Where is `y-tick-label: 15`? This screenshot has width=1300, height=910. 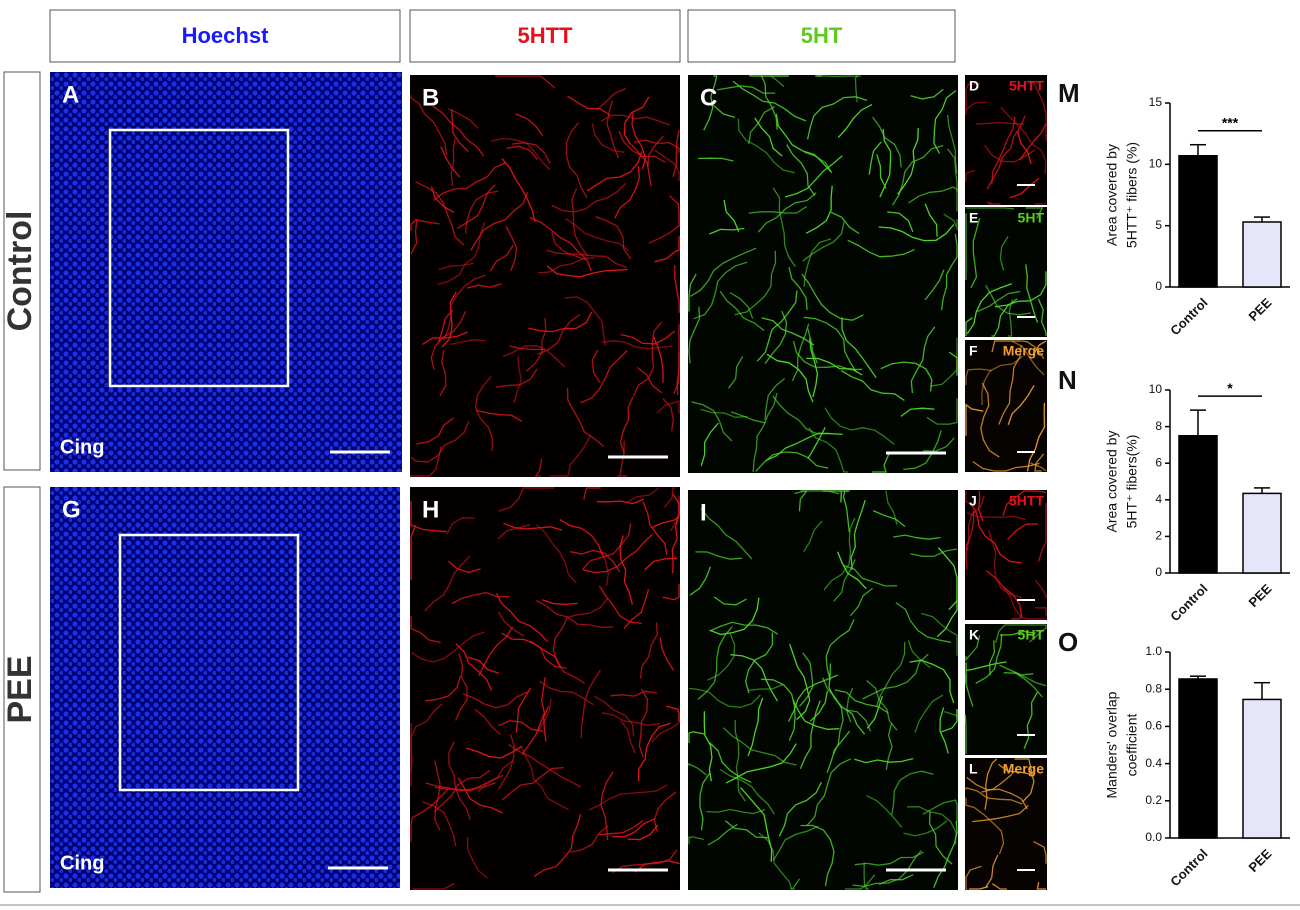 y-tick-label: 15 is located at coordinates (1156, 102).